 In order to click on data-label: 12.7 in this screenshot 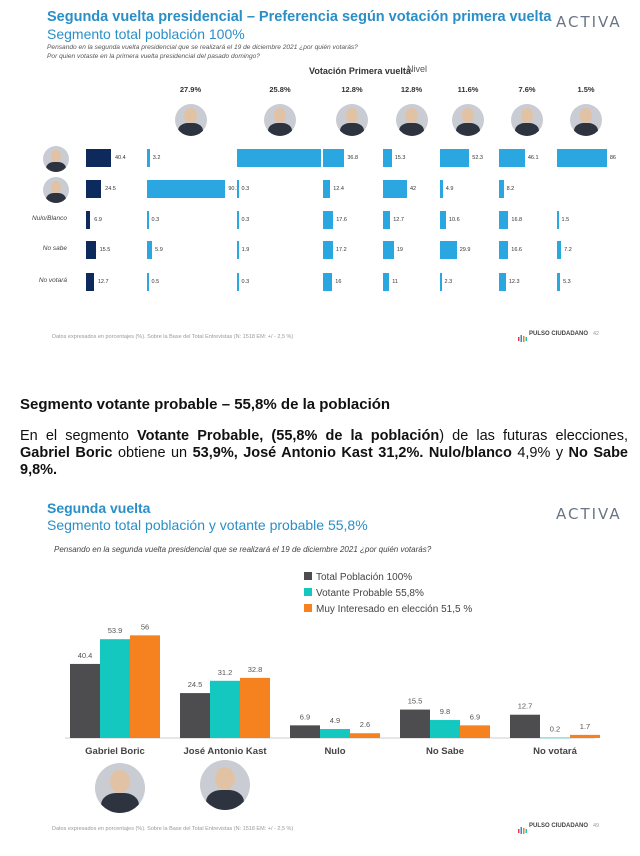, I will do `click(525, 706)`.